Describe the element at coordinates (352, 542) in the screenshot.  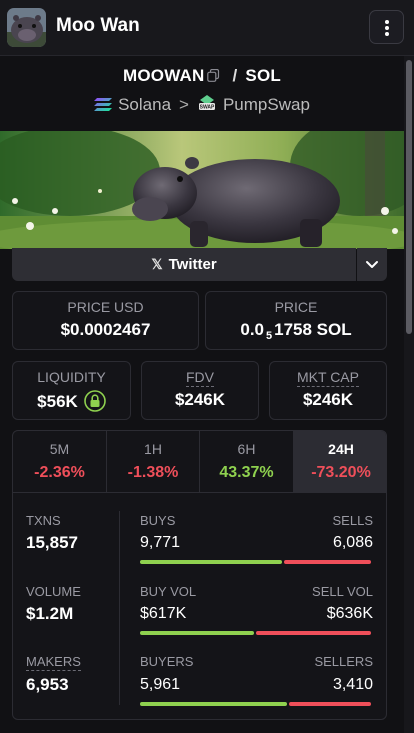
I see `sells-value: 6,086` at that location.